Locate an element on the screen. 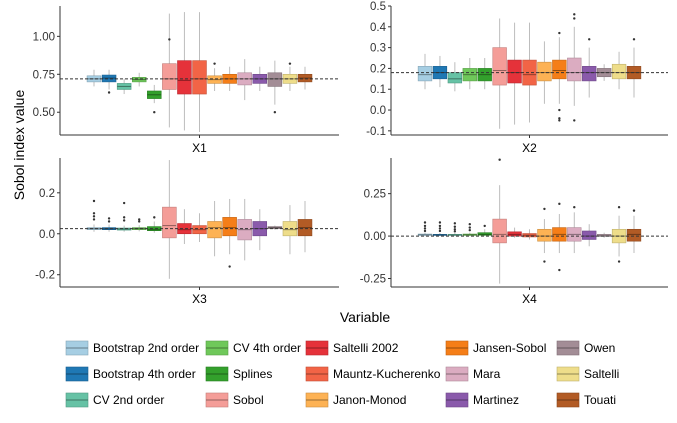  legend-label: Janon-Monod is located at coordinates (369, 400).